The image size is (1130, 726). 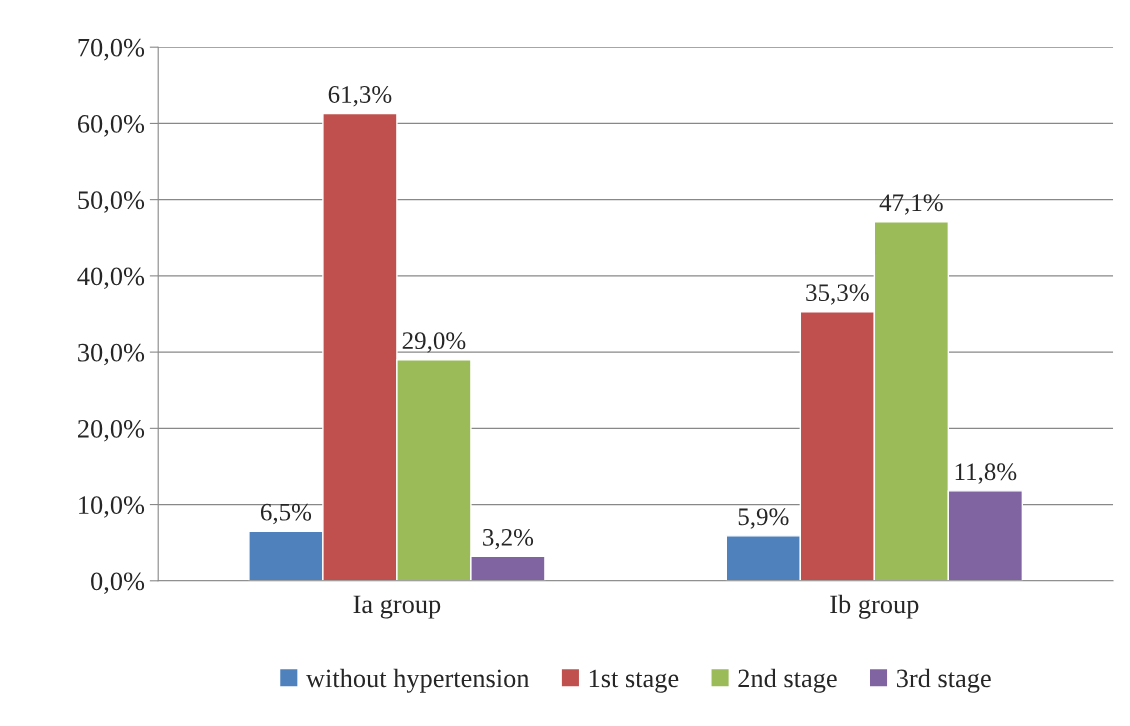 I want to click on data-label: 35,3%, so click(x=837, y=294).